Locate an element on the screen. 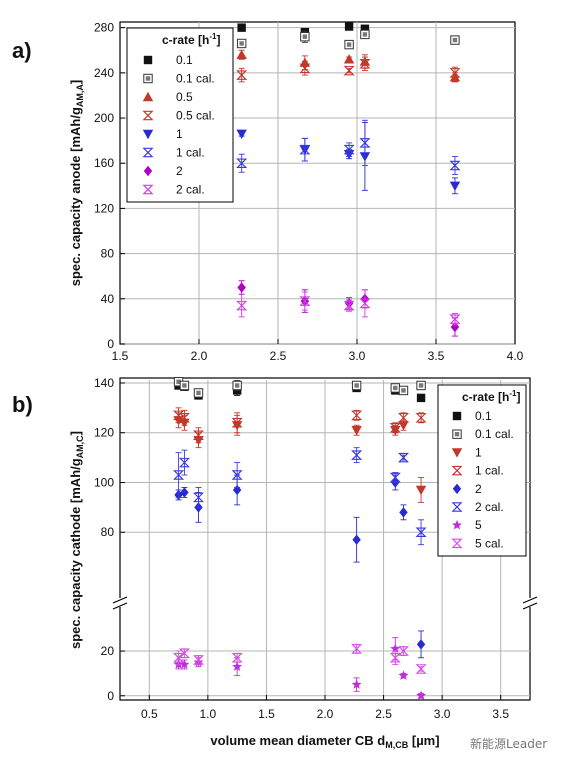 Image resolution: width=577 pixels, height=761 pixels. series-1-cal- is located at coordinates (348, 147).